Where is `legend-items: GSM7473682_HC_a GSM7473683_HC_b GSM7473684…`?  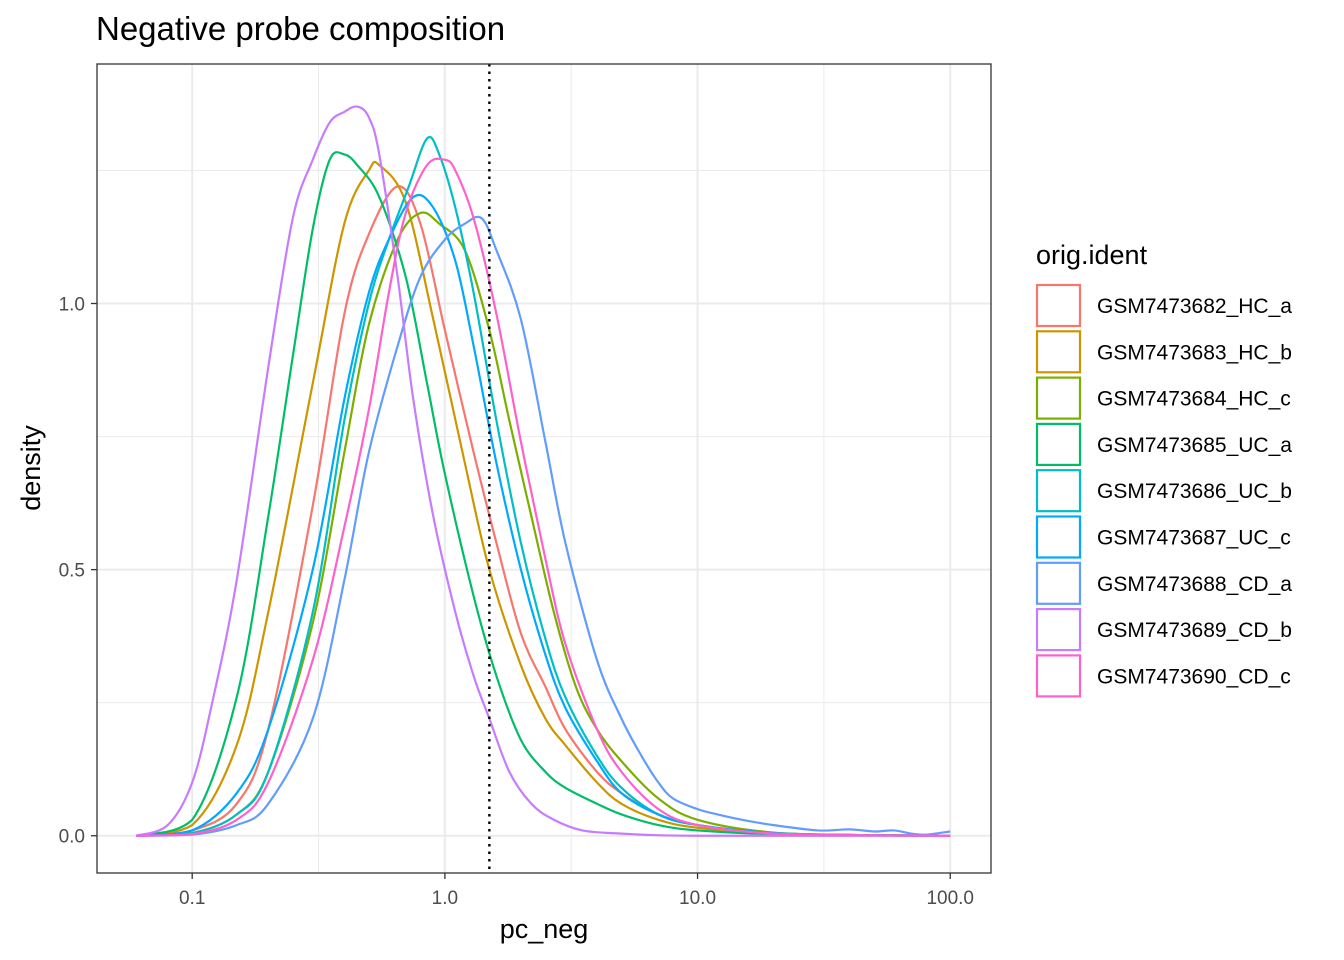
legend-items: GSM7473682_HC_a GSM7473683_HC_b GSM7473684… is located at coordinates (1164, 490).